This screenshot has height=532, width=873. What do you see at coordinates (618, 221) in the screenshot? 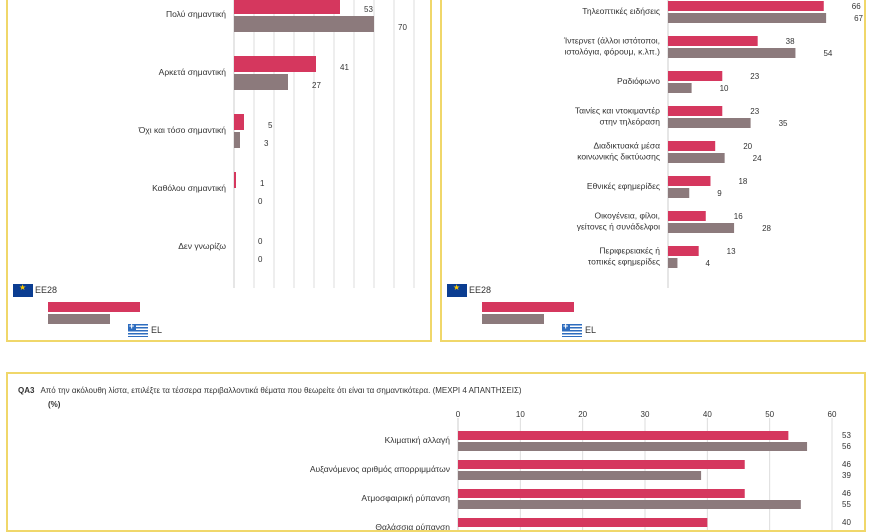
I see `category-label: Οικογένεια, φίλοι, γείτονες ή συνάδελφοι` at bounding box center [618, 221].